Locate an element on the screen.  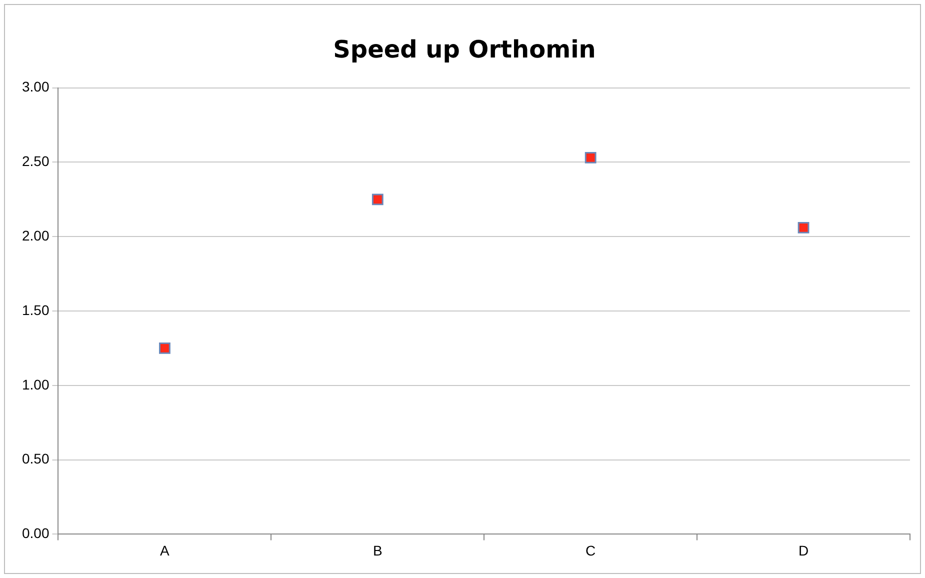
y-tick-label: 1.50 is located at coordinates (36, 310).